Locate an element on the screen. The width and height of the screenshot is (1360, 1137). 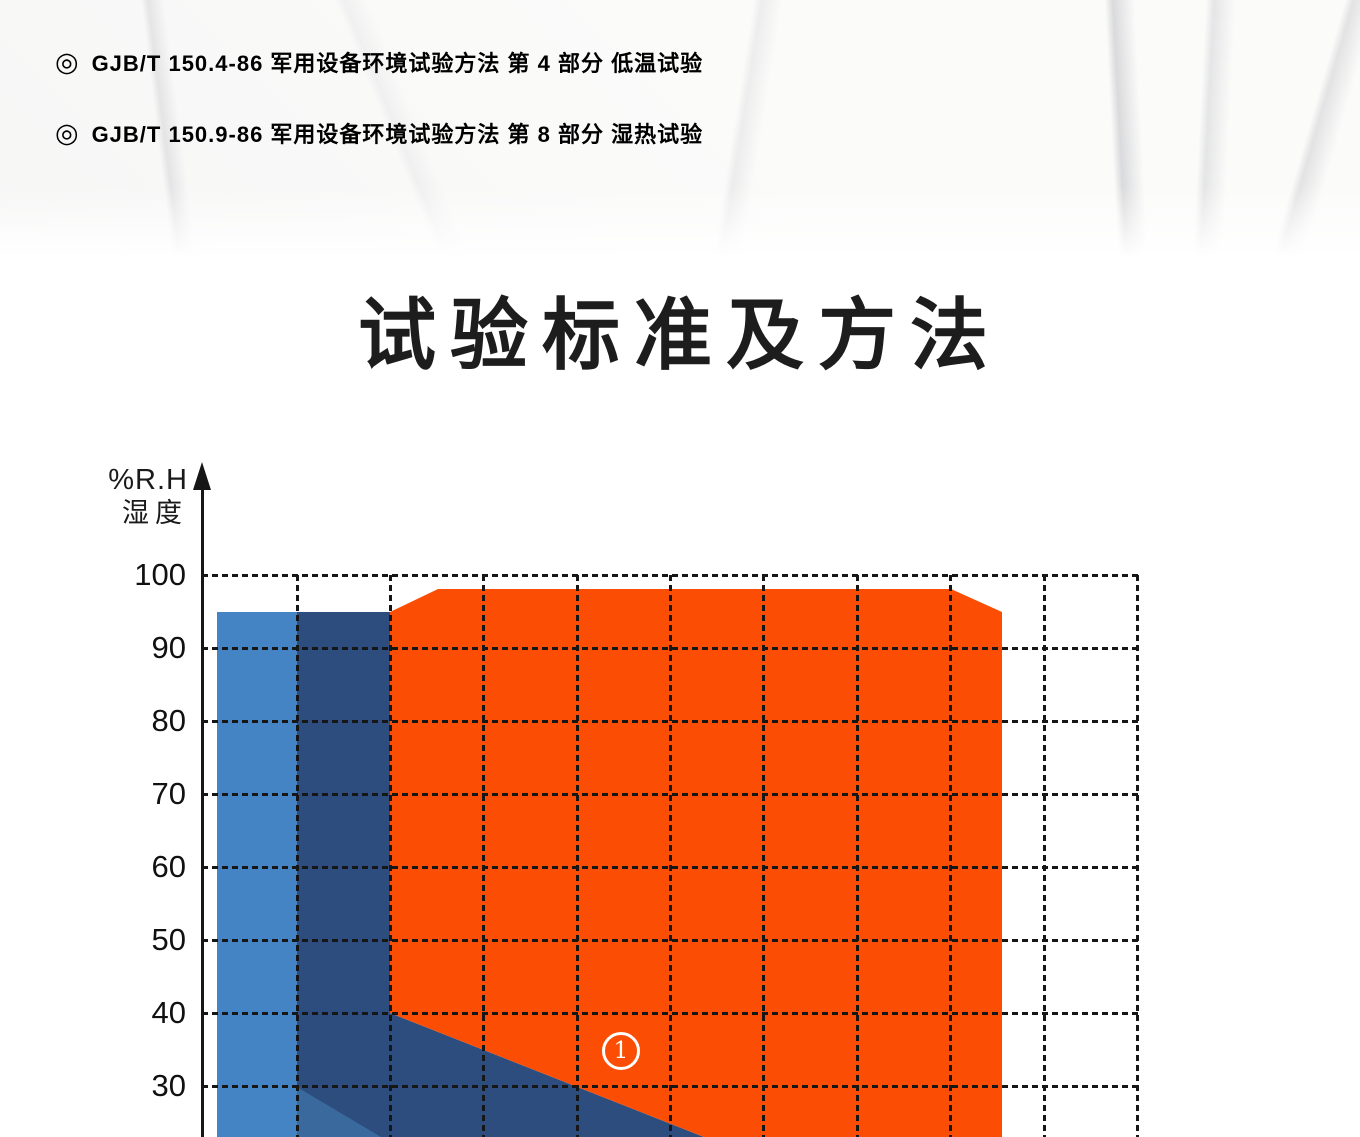
y-tick-90: 90 is located at coordinates (168, 647).